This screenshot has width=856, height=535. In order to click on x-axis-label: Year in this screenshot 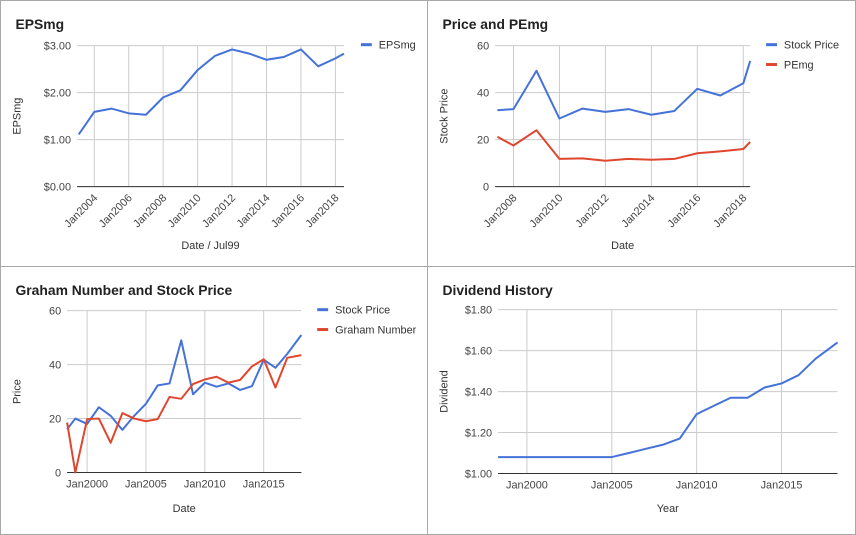, I will do `click(668, 509)`.